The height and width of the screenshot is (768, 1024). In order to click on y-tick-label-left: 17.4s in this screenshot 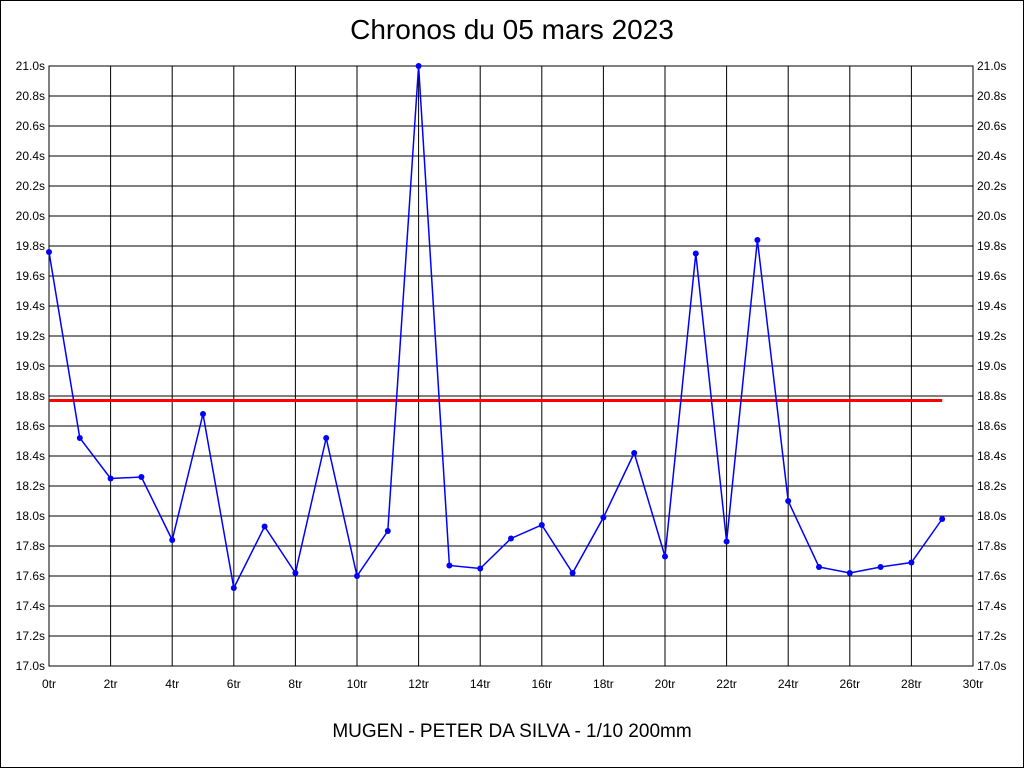, I will do `click(30, 606)`.